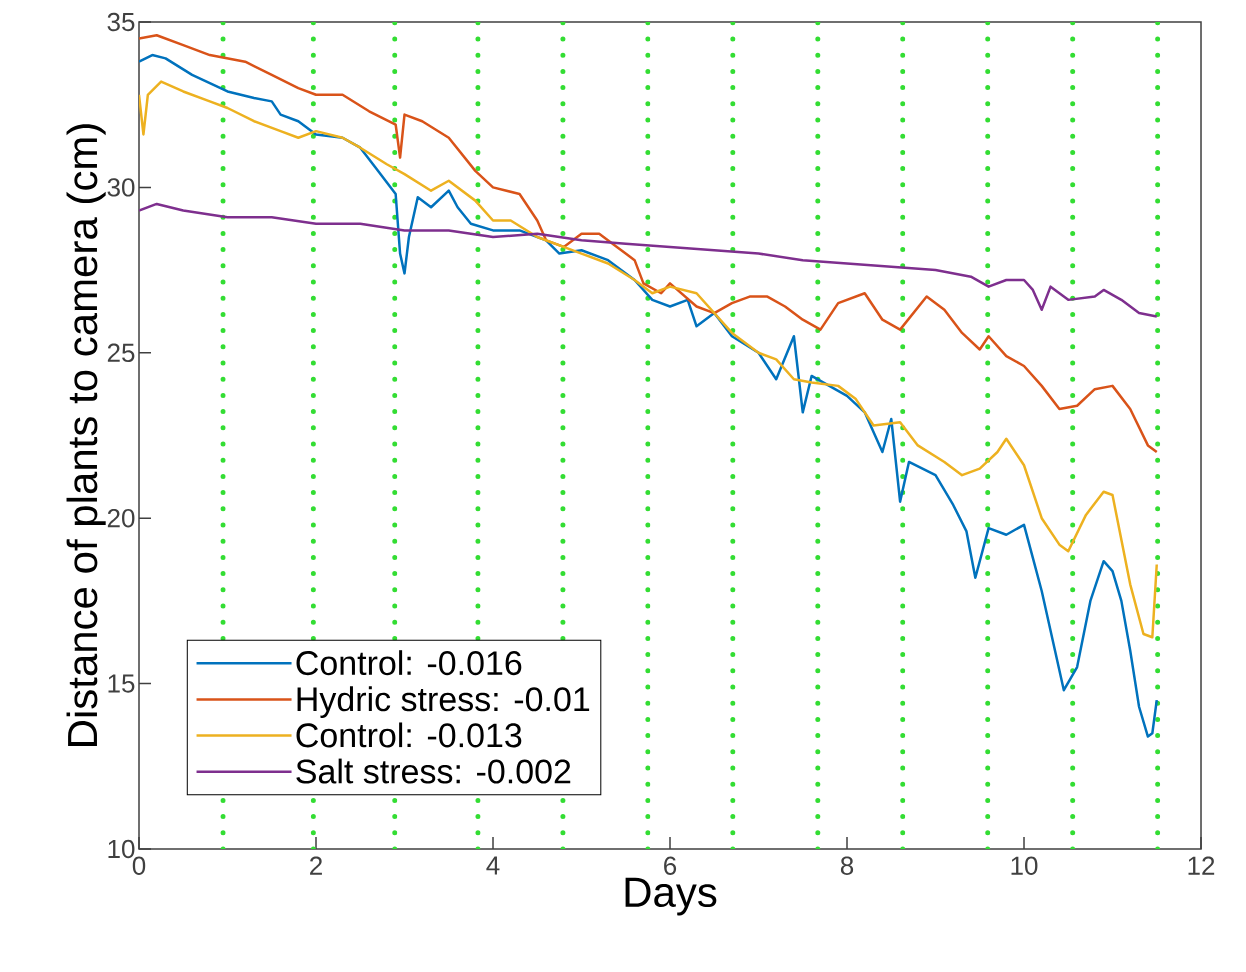 The image size is (1246, 972). What do you see at coordinates (443, 702) in the screenshot?
I see `legend-label: Hydric stress: -0.01` at bounding box center [443, 702].